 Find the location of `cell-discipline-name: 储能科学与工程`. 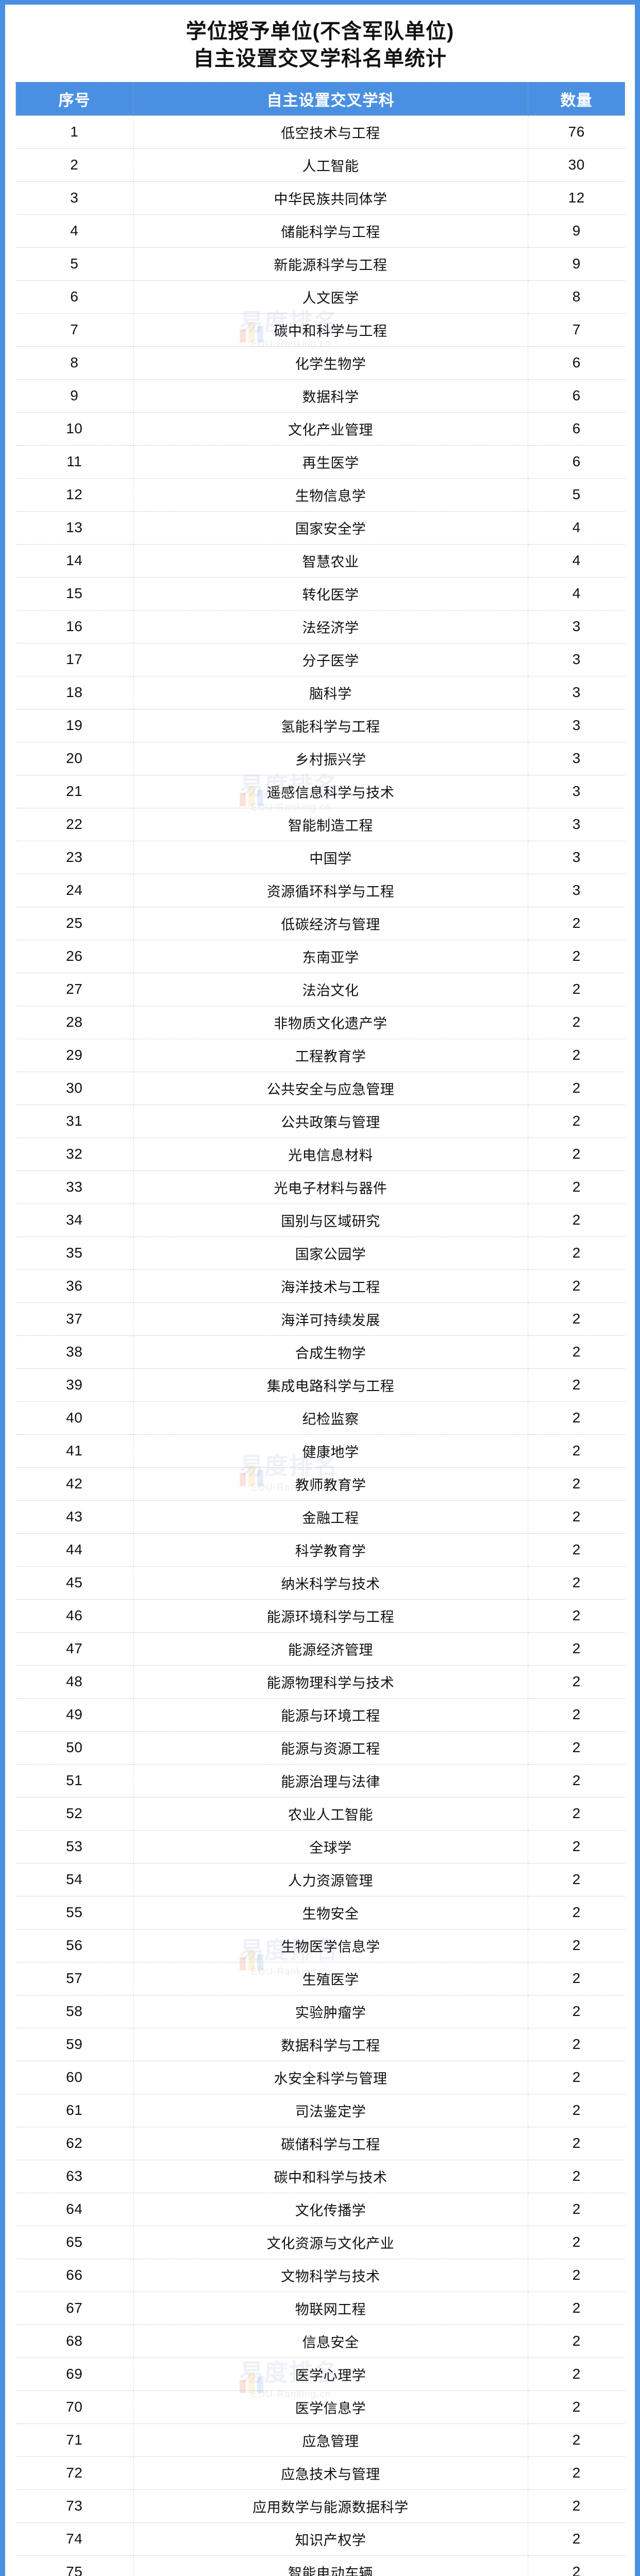

cell-discipline-name: 储能科学与工程 is located at coordinates (330, 231).